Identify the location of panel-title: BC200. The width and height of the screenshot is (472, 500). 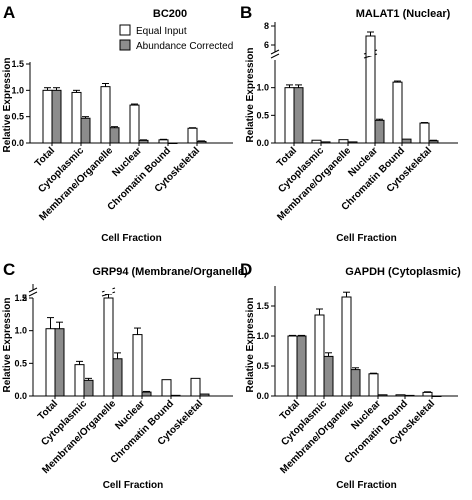
(170, 14).